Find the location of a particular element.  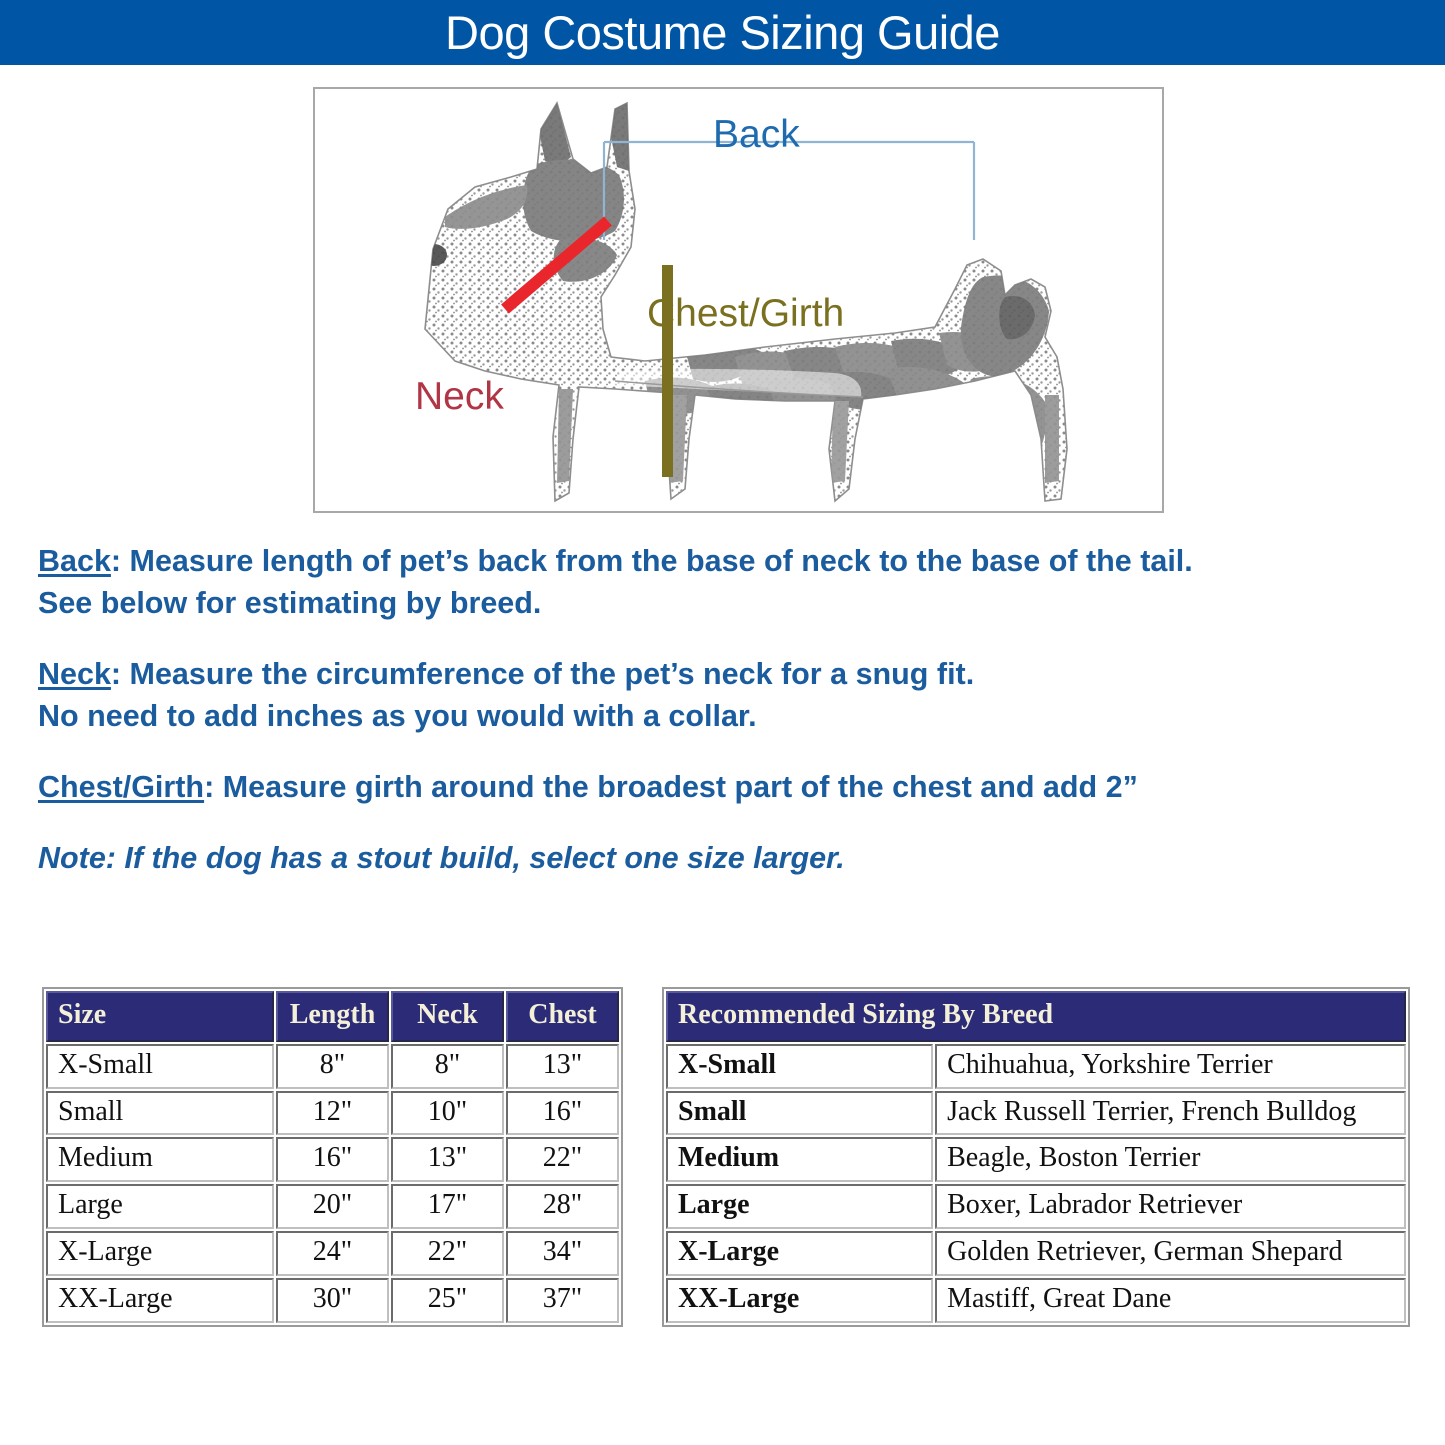

cell-breeds: Mastiff, Great Dane is located at coordinates (1170, 1300).